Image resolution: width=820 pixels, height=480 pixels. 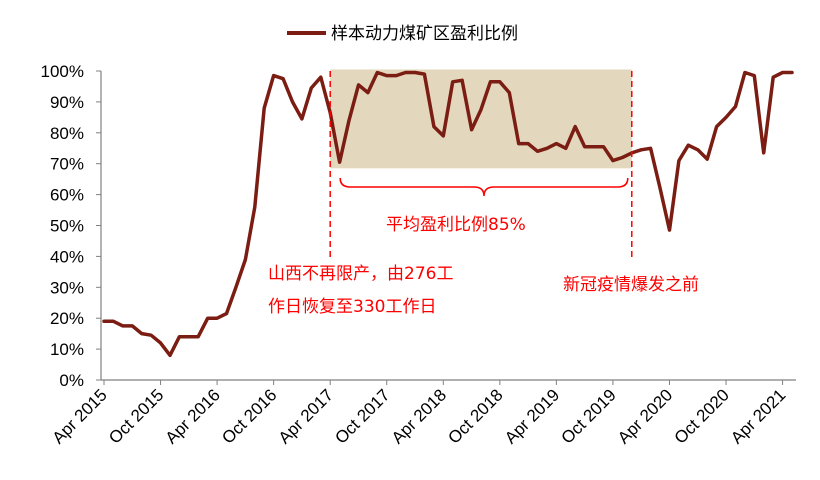 I want to click on y-ticks: 0% 10% 20% 30% 40% 50% 60% 70% 80% 90% 100%, so click(x=71, y=226).